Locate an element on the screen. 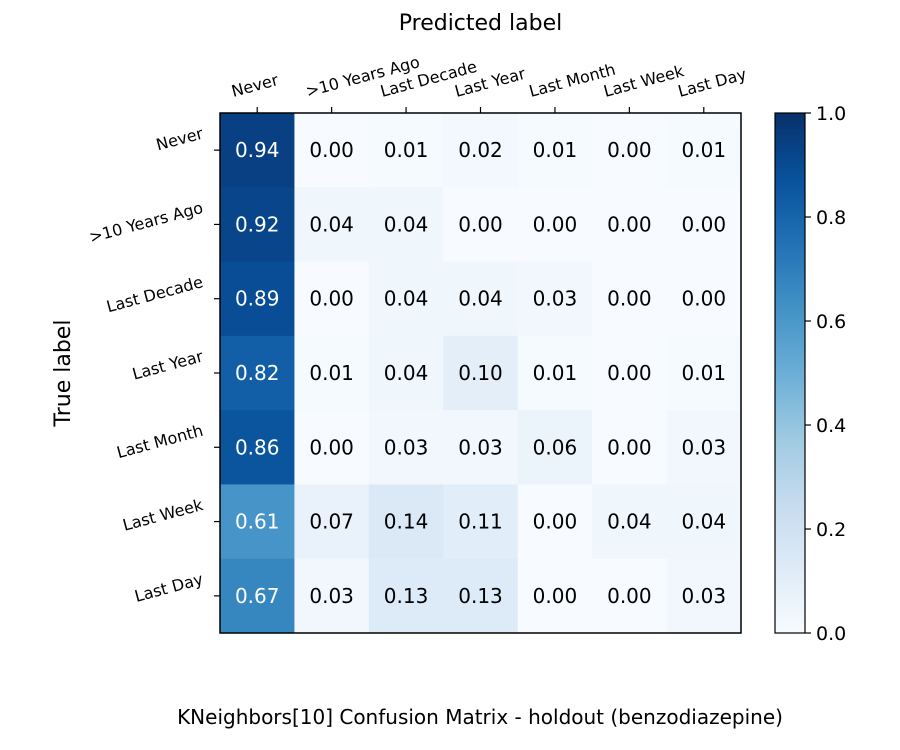 The height and width of the screenshot is (750, 900). x-tick-label: Never is located at coordinates (254, 85).